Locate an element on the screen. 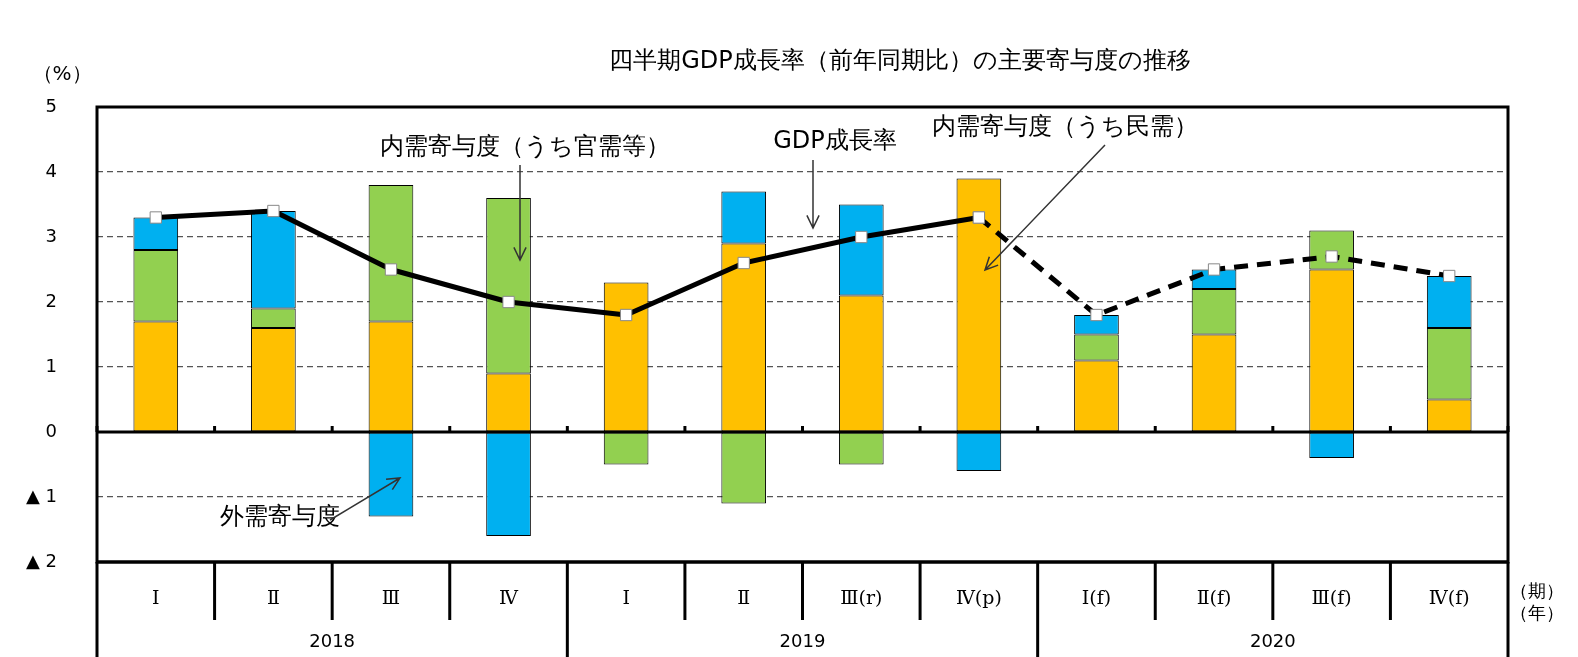 Image resolution: width=1578 pixels, height=657 pixels. series-label: 内需寄与度（うち民需） is located at coordinates (1065, 126).